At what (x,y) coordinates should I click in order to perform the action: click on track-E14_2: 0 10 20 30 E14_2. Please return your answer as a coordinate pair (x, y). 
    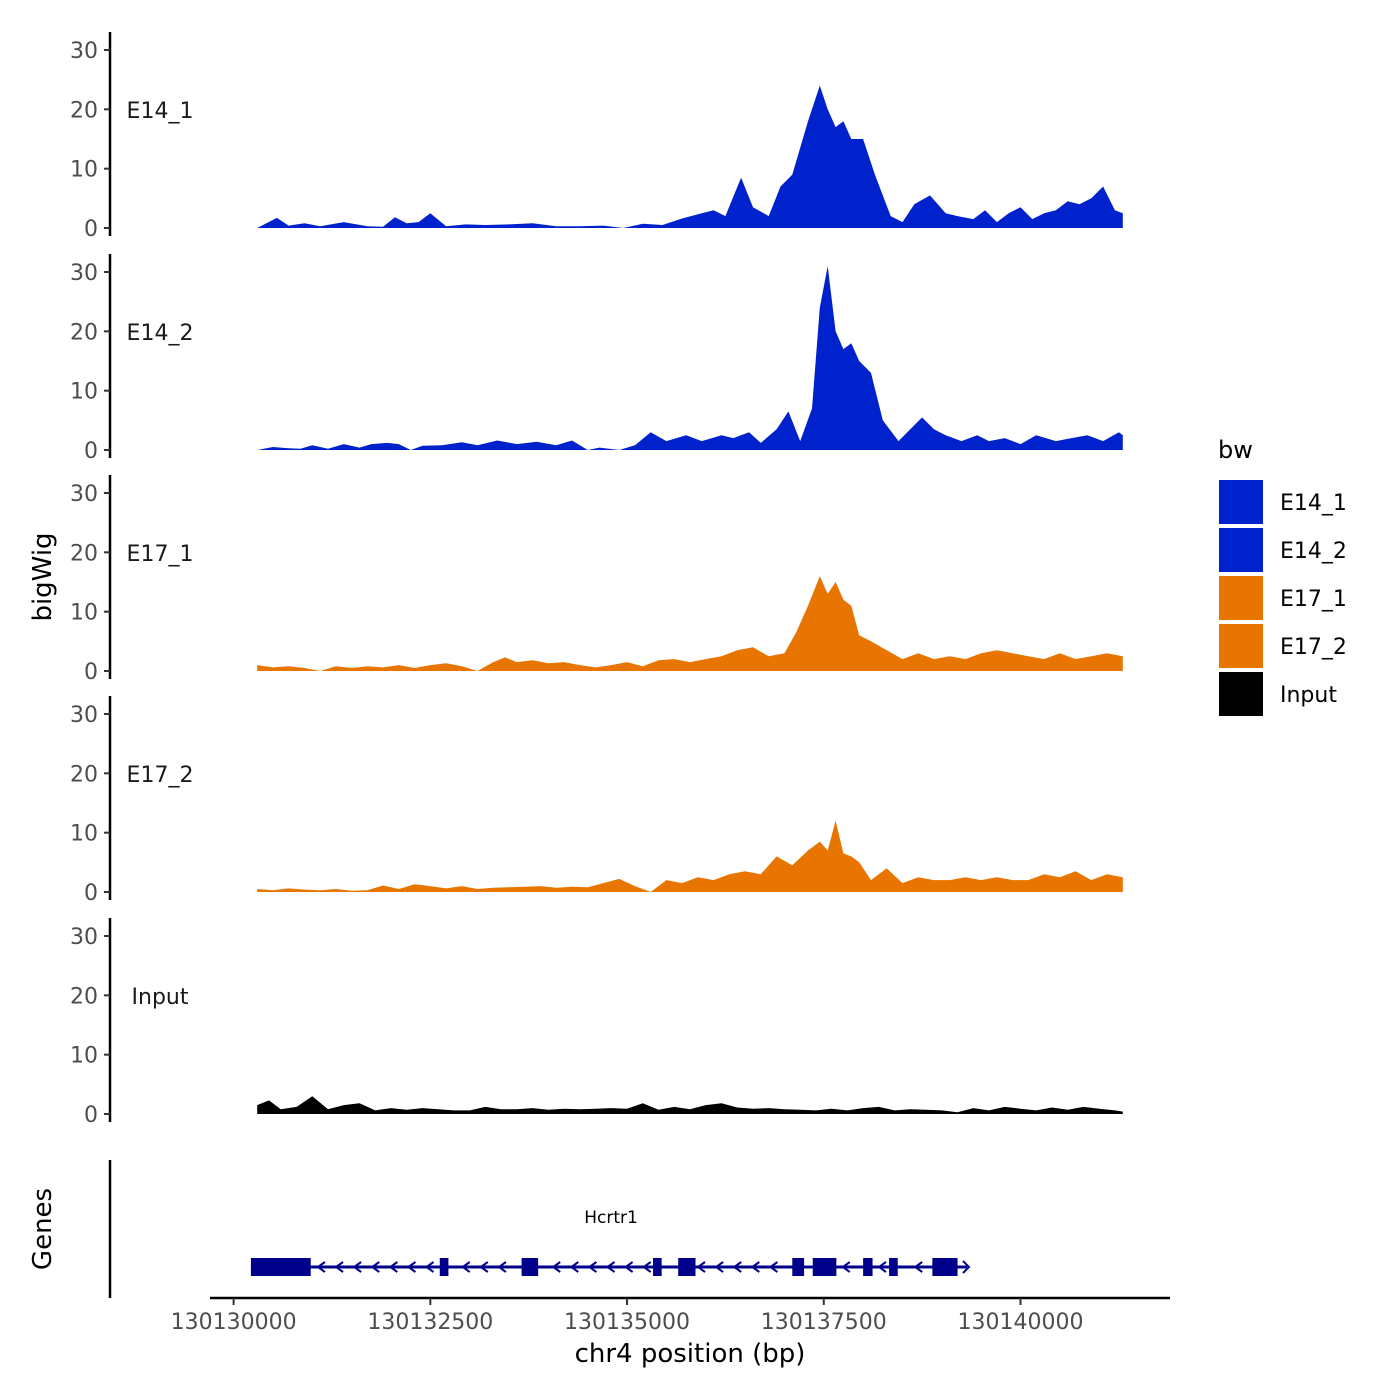
    Looking at the image, I should click on (596, 359).